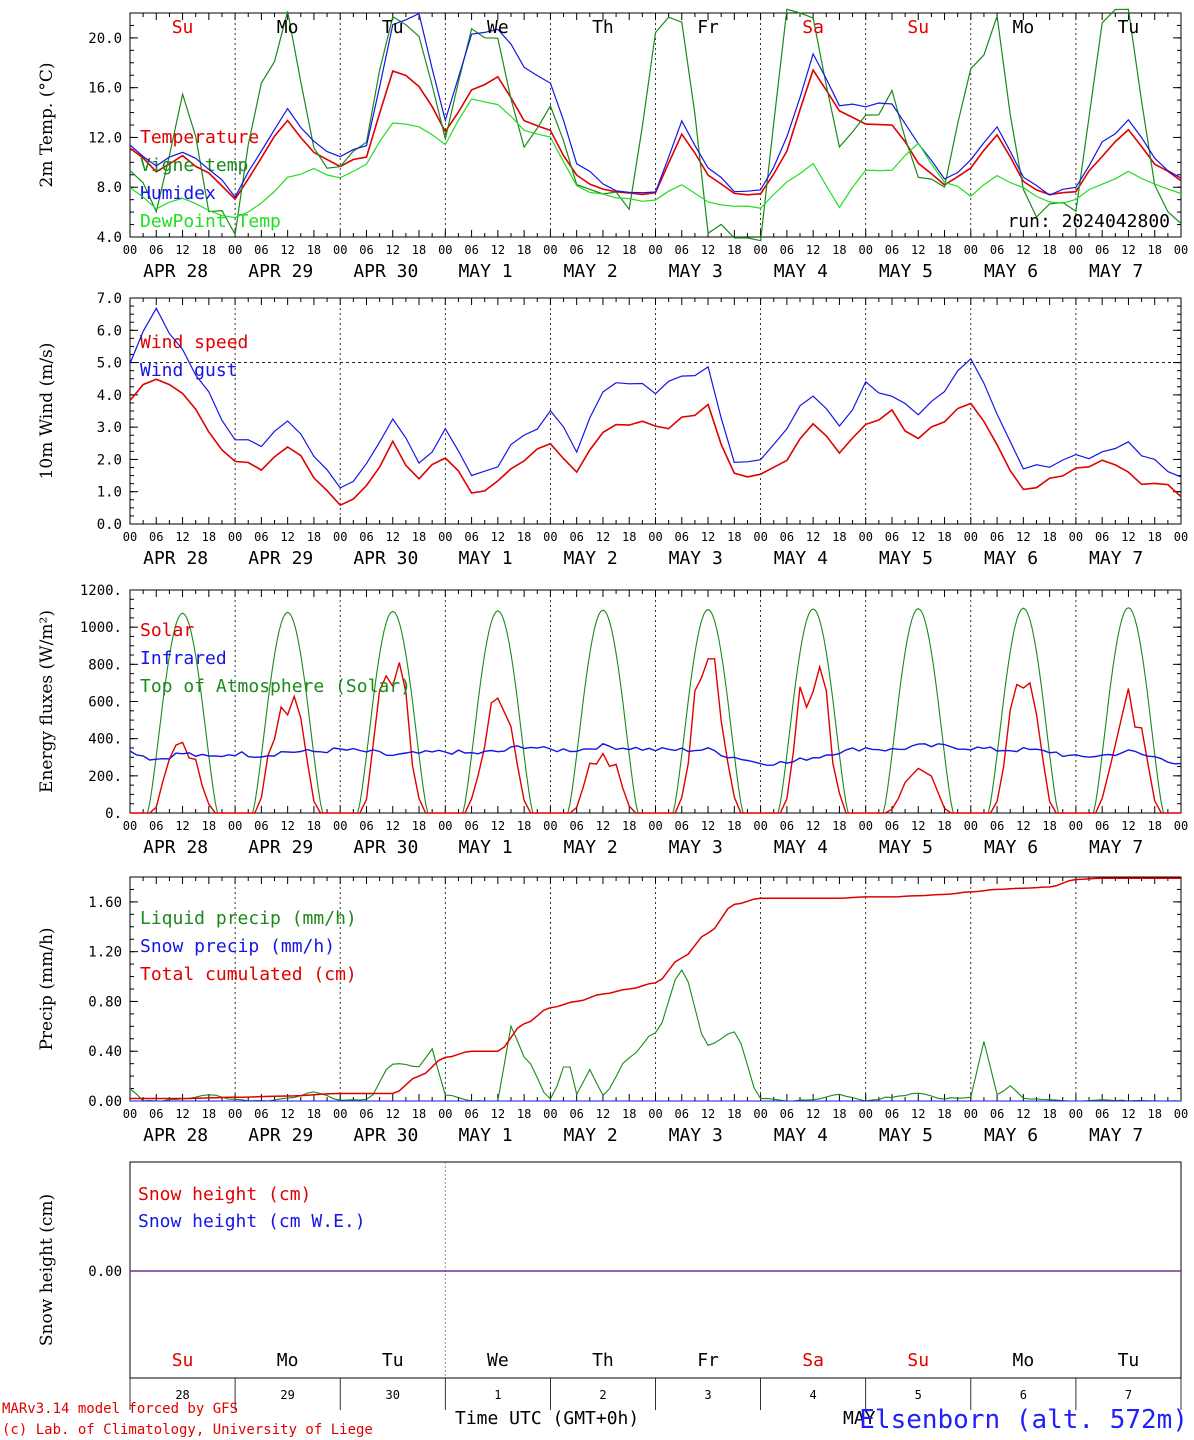 The width and height of the screenshot is (1194, 1440). What do you see at coordinates (1129, 1360) in the screenshot?
I see `weekday-label-bottom: Tu` at bounding box center [1129, 1360].